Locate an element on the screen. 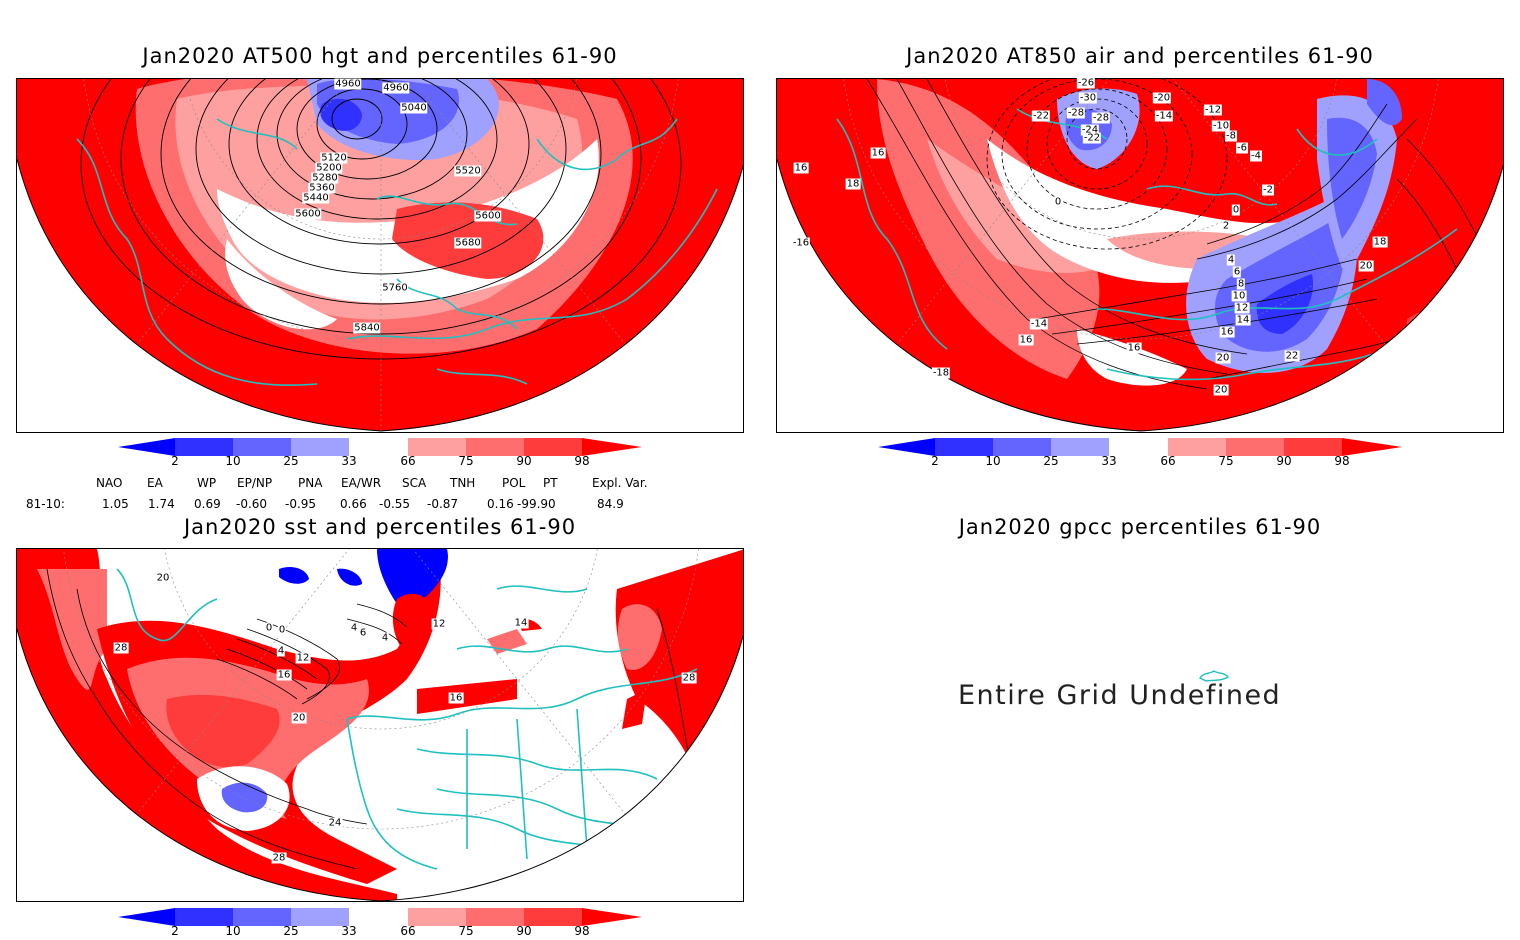 The height and width of the screenshot is (940, 1520). index-header: TNH is located at coordinates (463, 483).